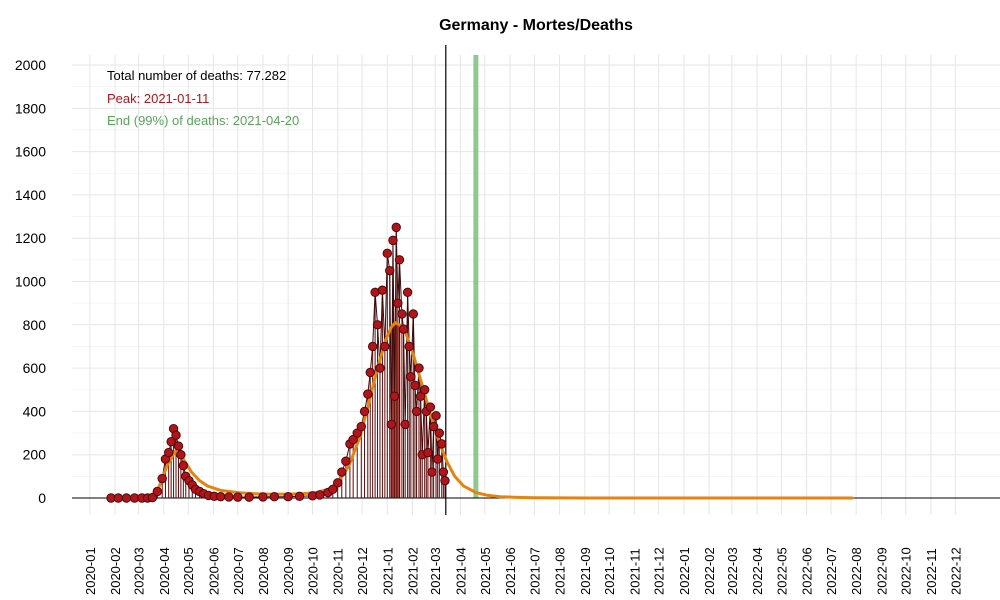  I want to click on x-tick-label: 2020-03, so click(139, 571).